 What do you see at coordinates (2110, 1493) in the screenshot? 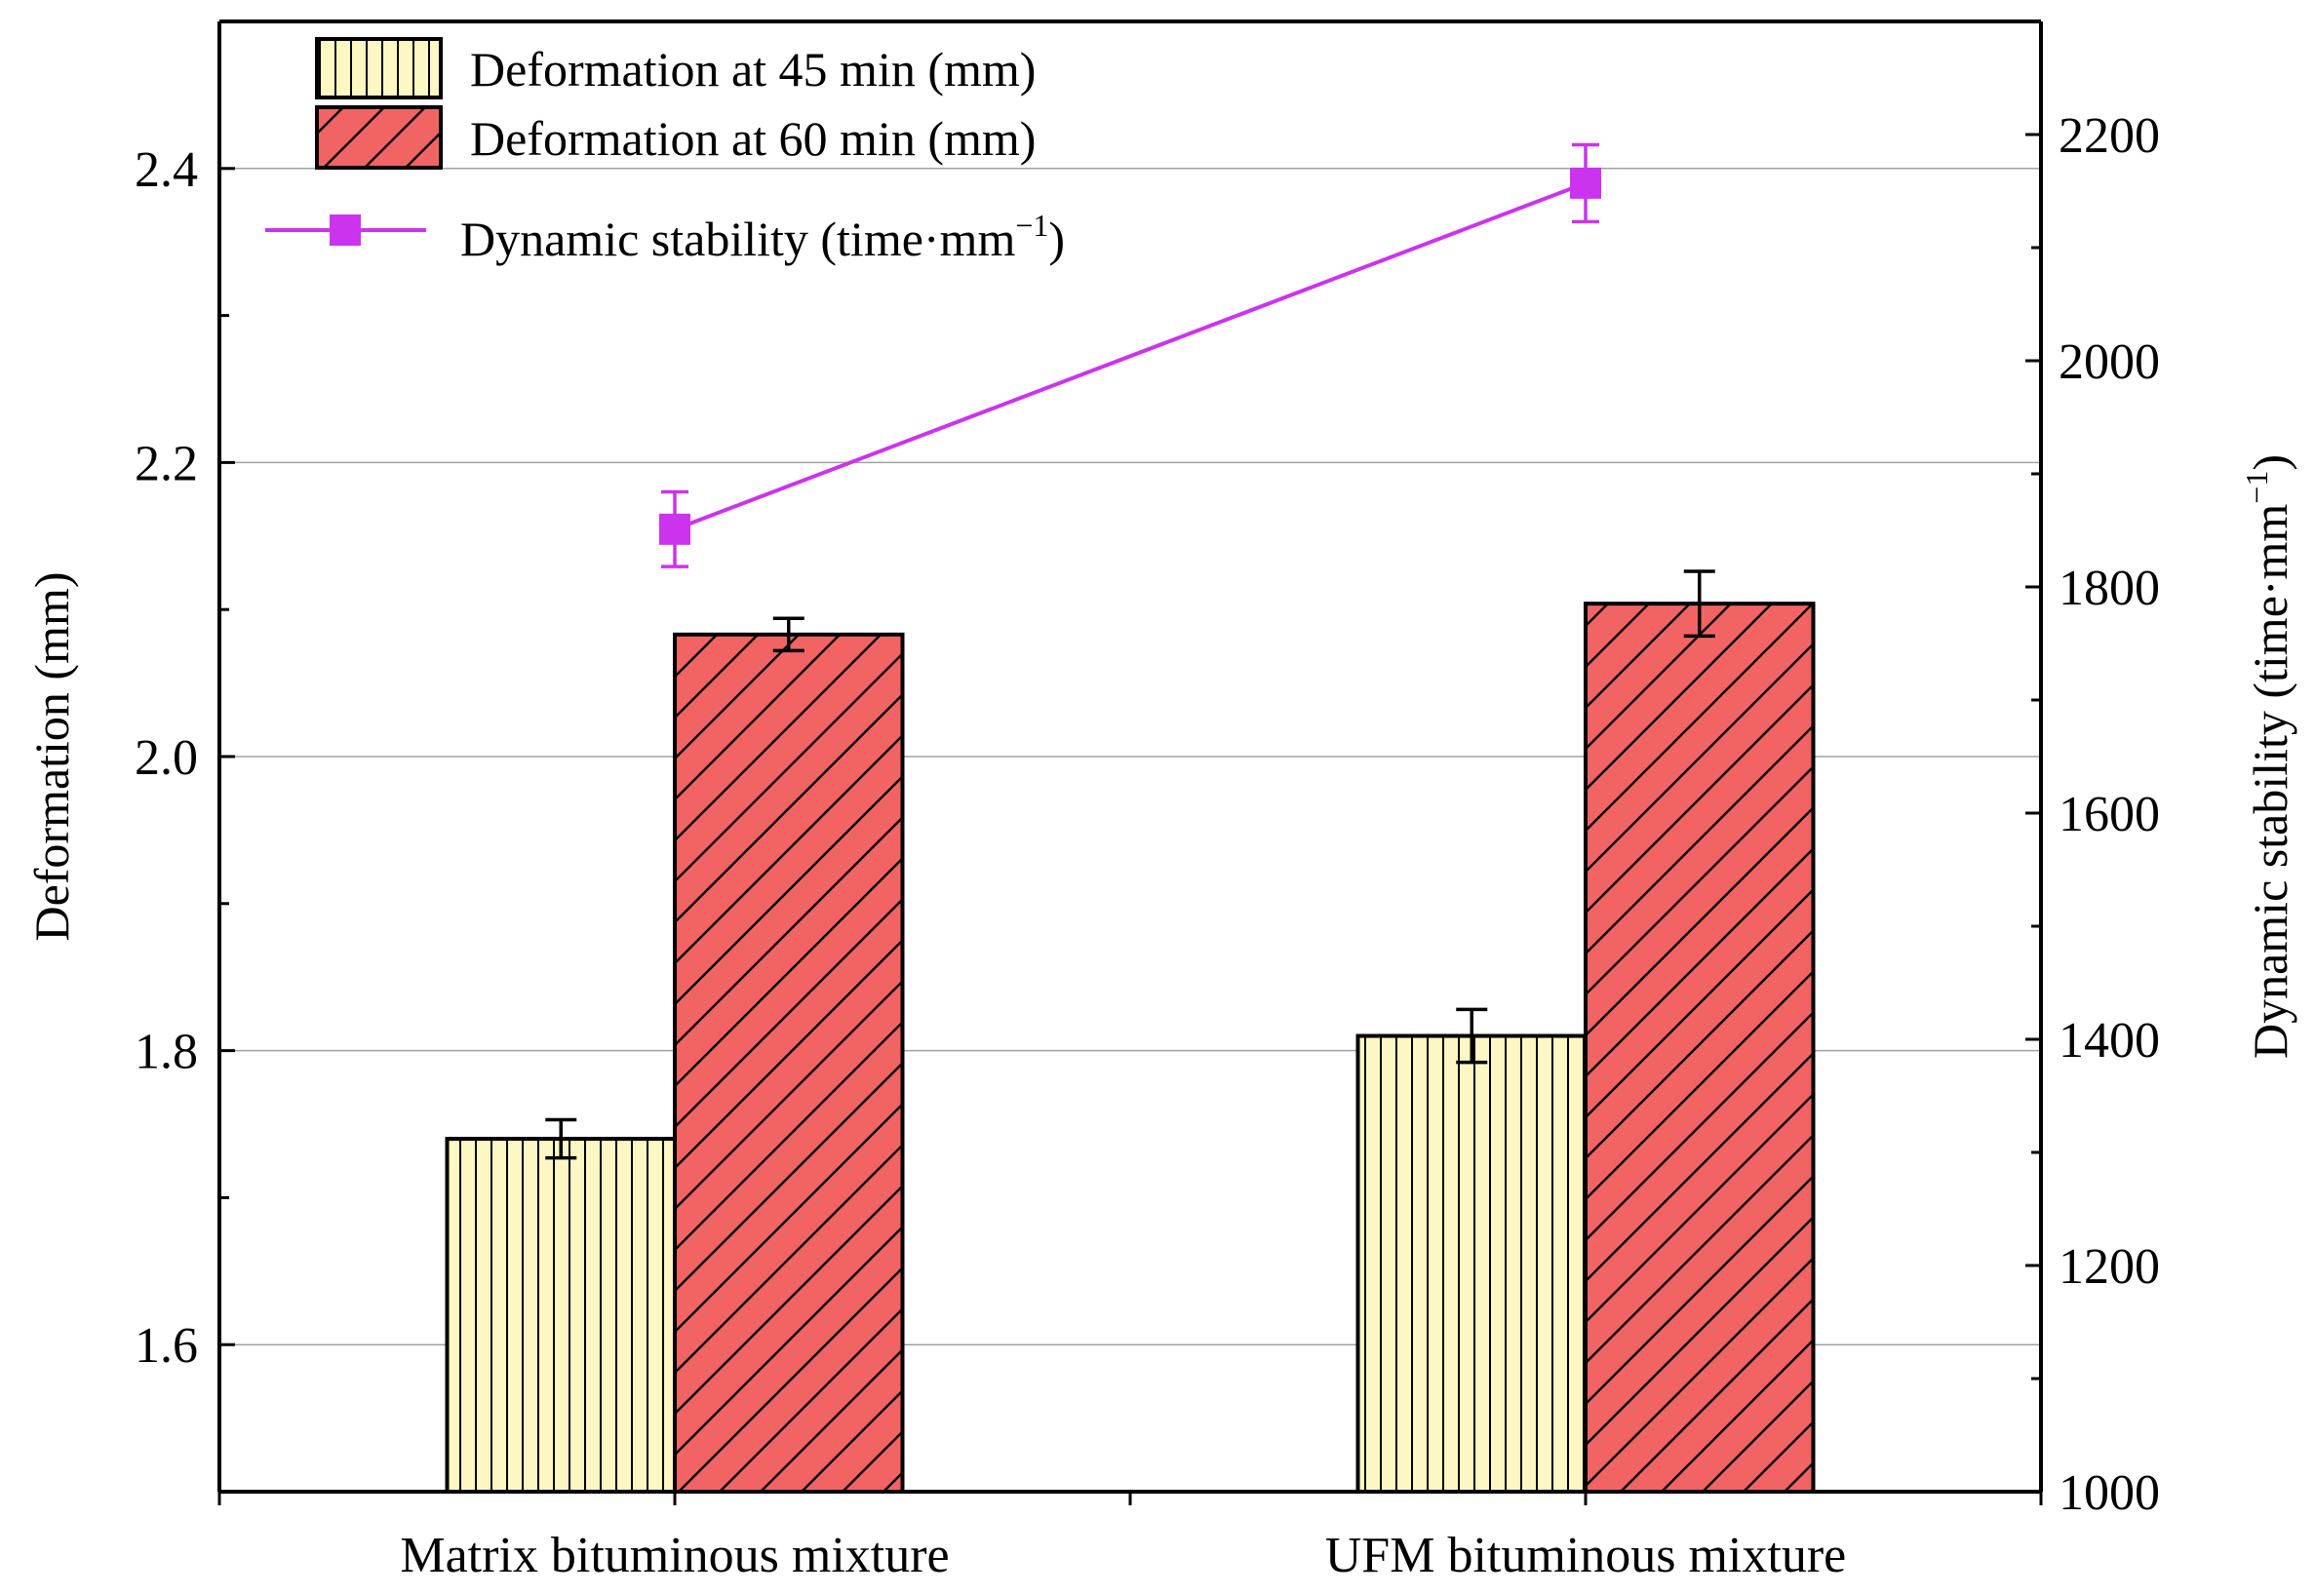
I see `right-tick-label: 1000` at bounding box center [2110, 1493].